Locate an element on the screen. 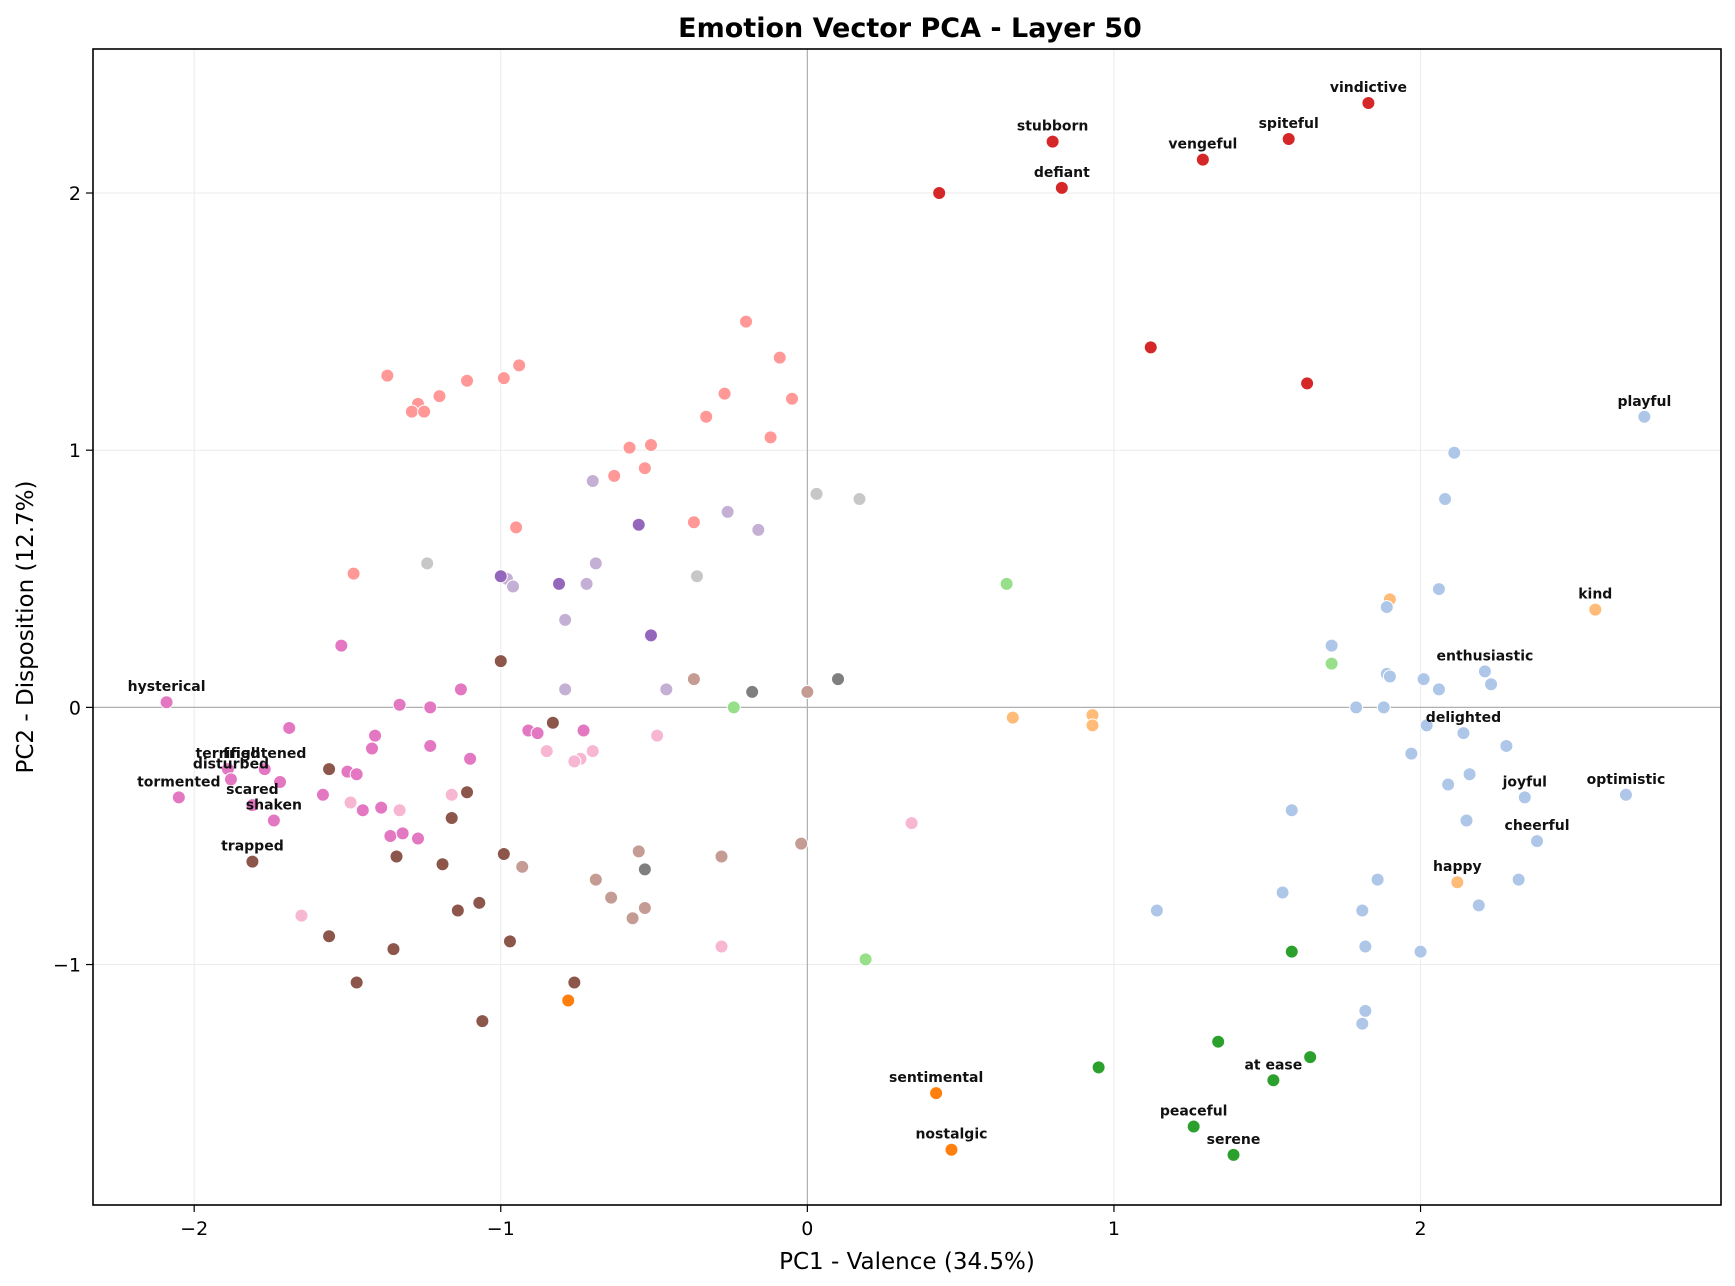 The height and width of the screenshot is (1286, 1735). x-tick-label: 2 is located at coordinates (1420, 1229).